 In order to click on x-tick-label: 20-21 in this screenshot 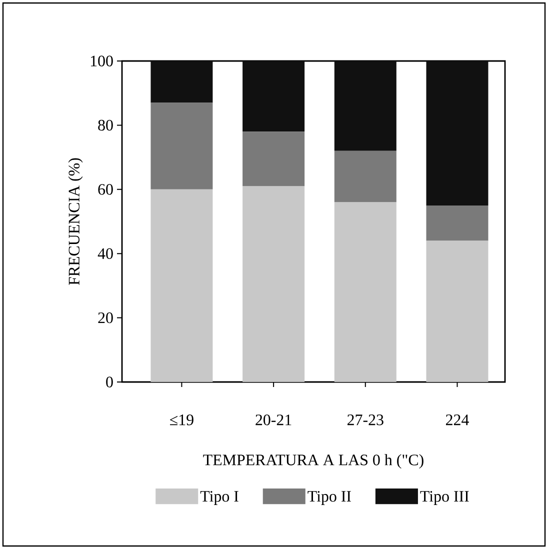, I will do `click(274, 420)`.